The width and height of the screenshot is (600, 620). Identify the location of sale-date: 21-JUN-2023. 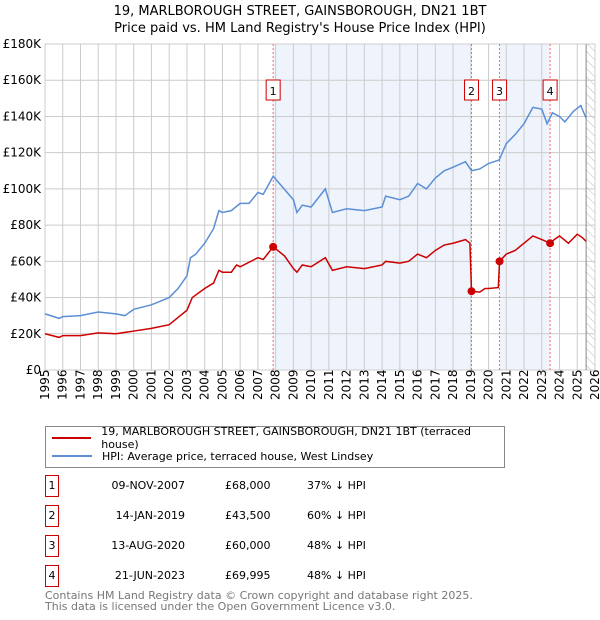
(149, 575).